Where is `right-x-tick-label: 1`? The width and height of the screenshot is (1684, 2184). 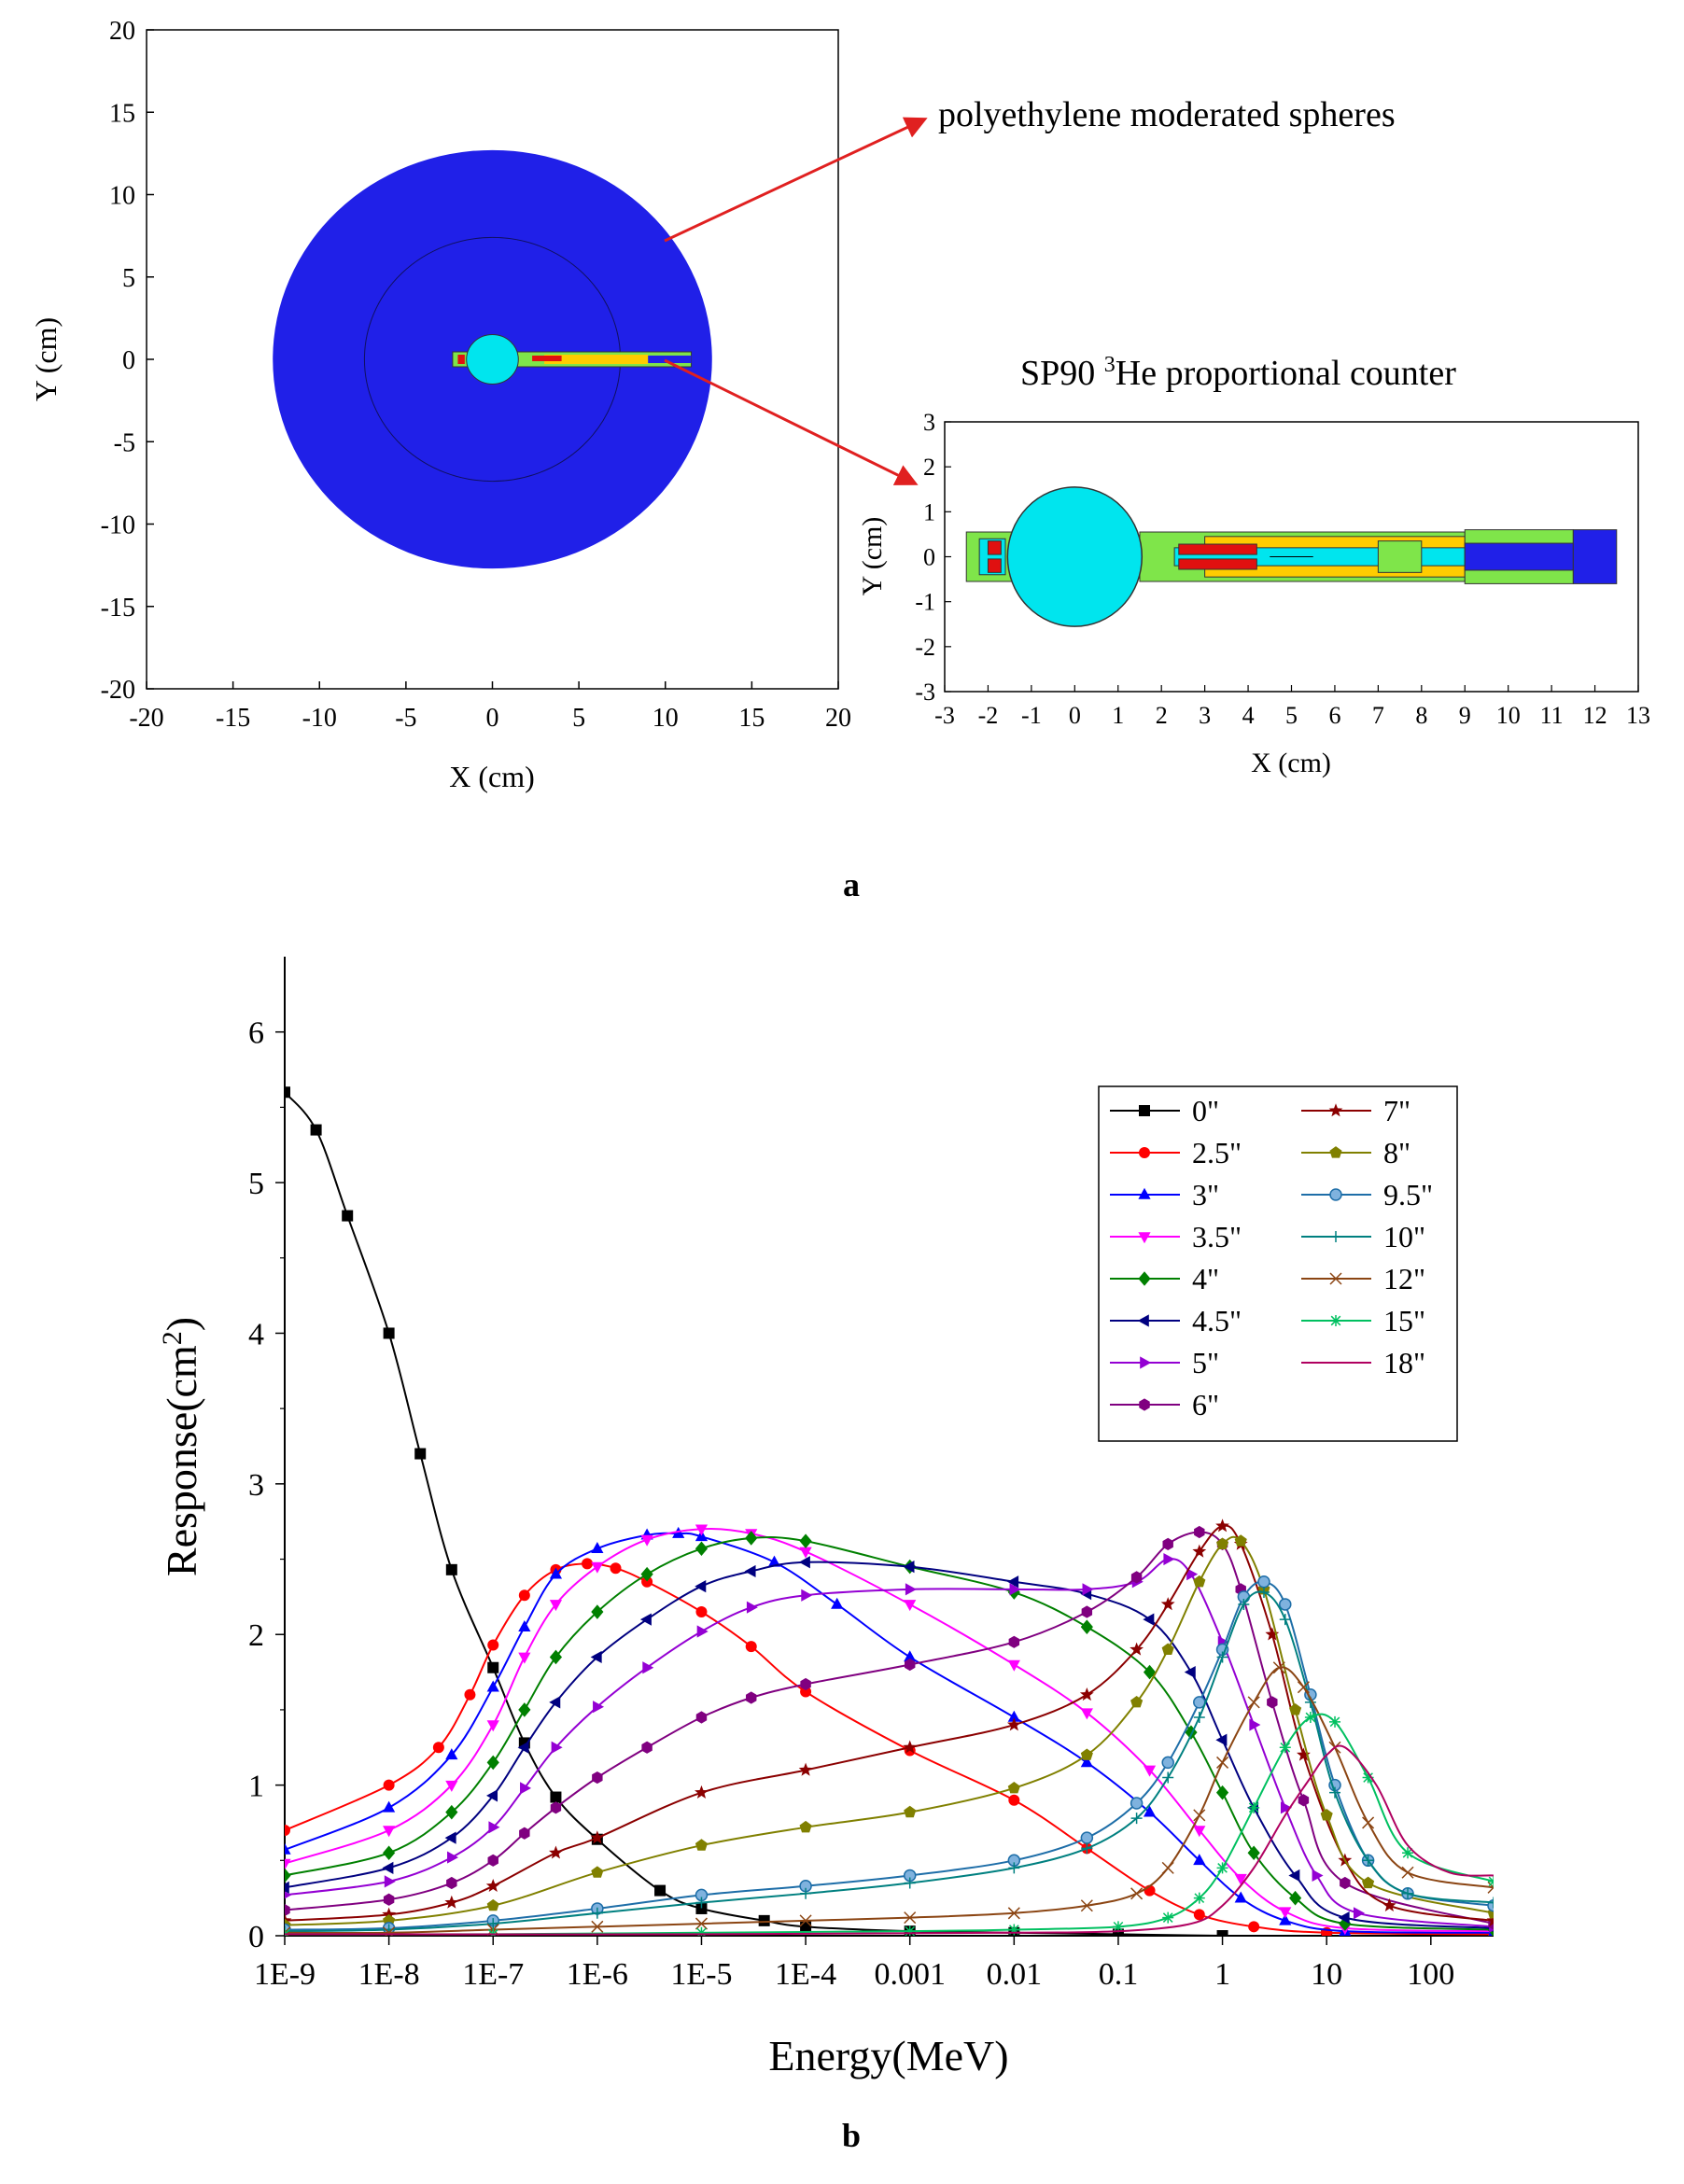 right-x-tick-label: 1 is located at coordinates (1118, 715).